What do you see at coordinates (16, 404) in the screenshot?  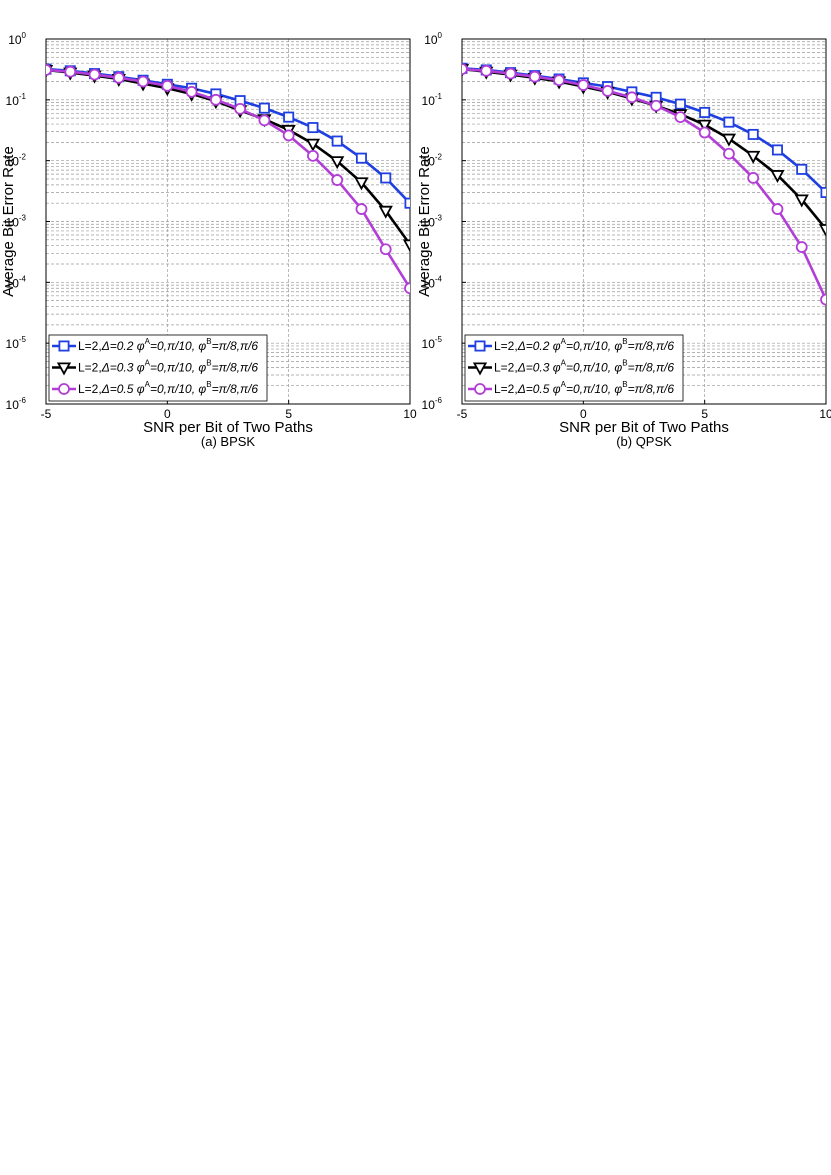 I see `panel-a-y-tick-label: 10⁻⁶` at bounding box center [16, 404].